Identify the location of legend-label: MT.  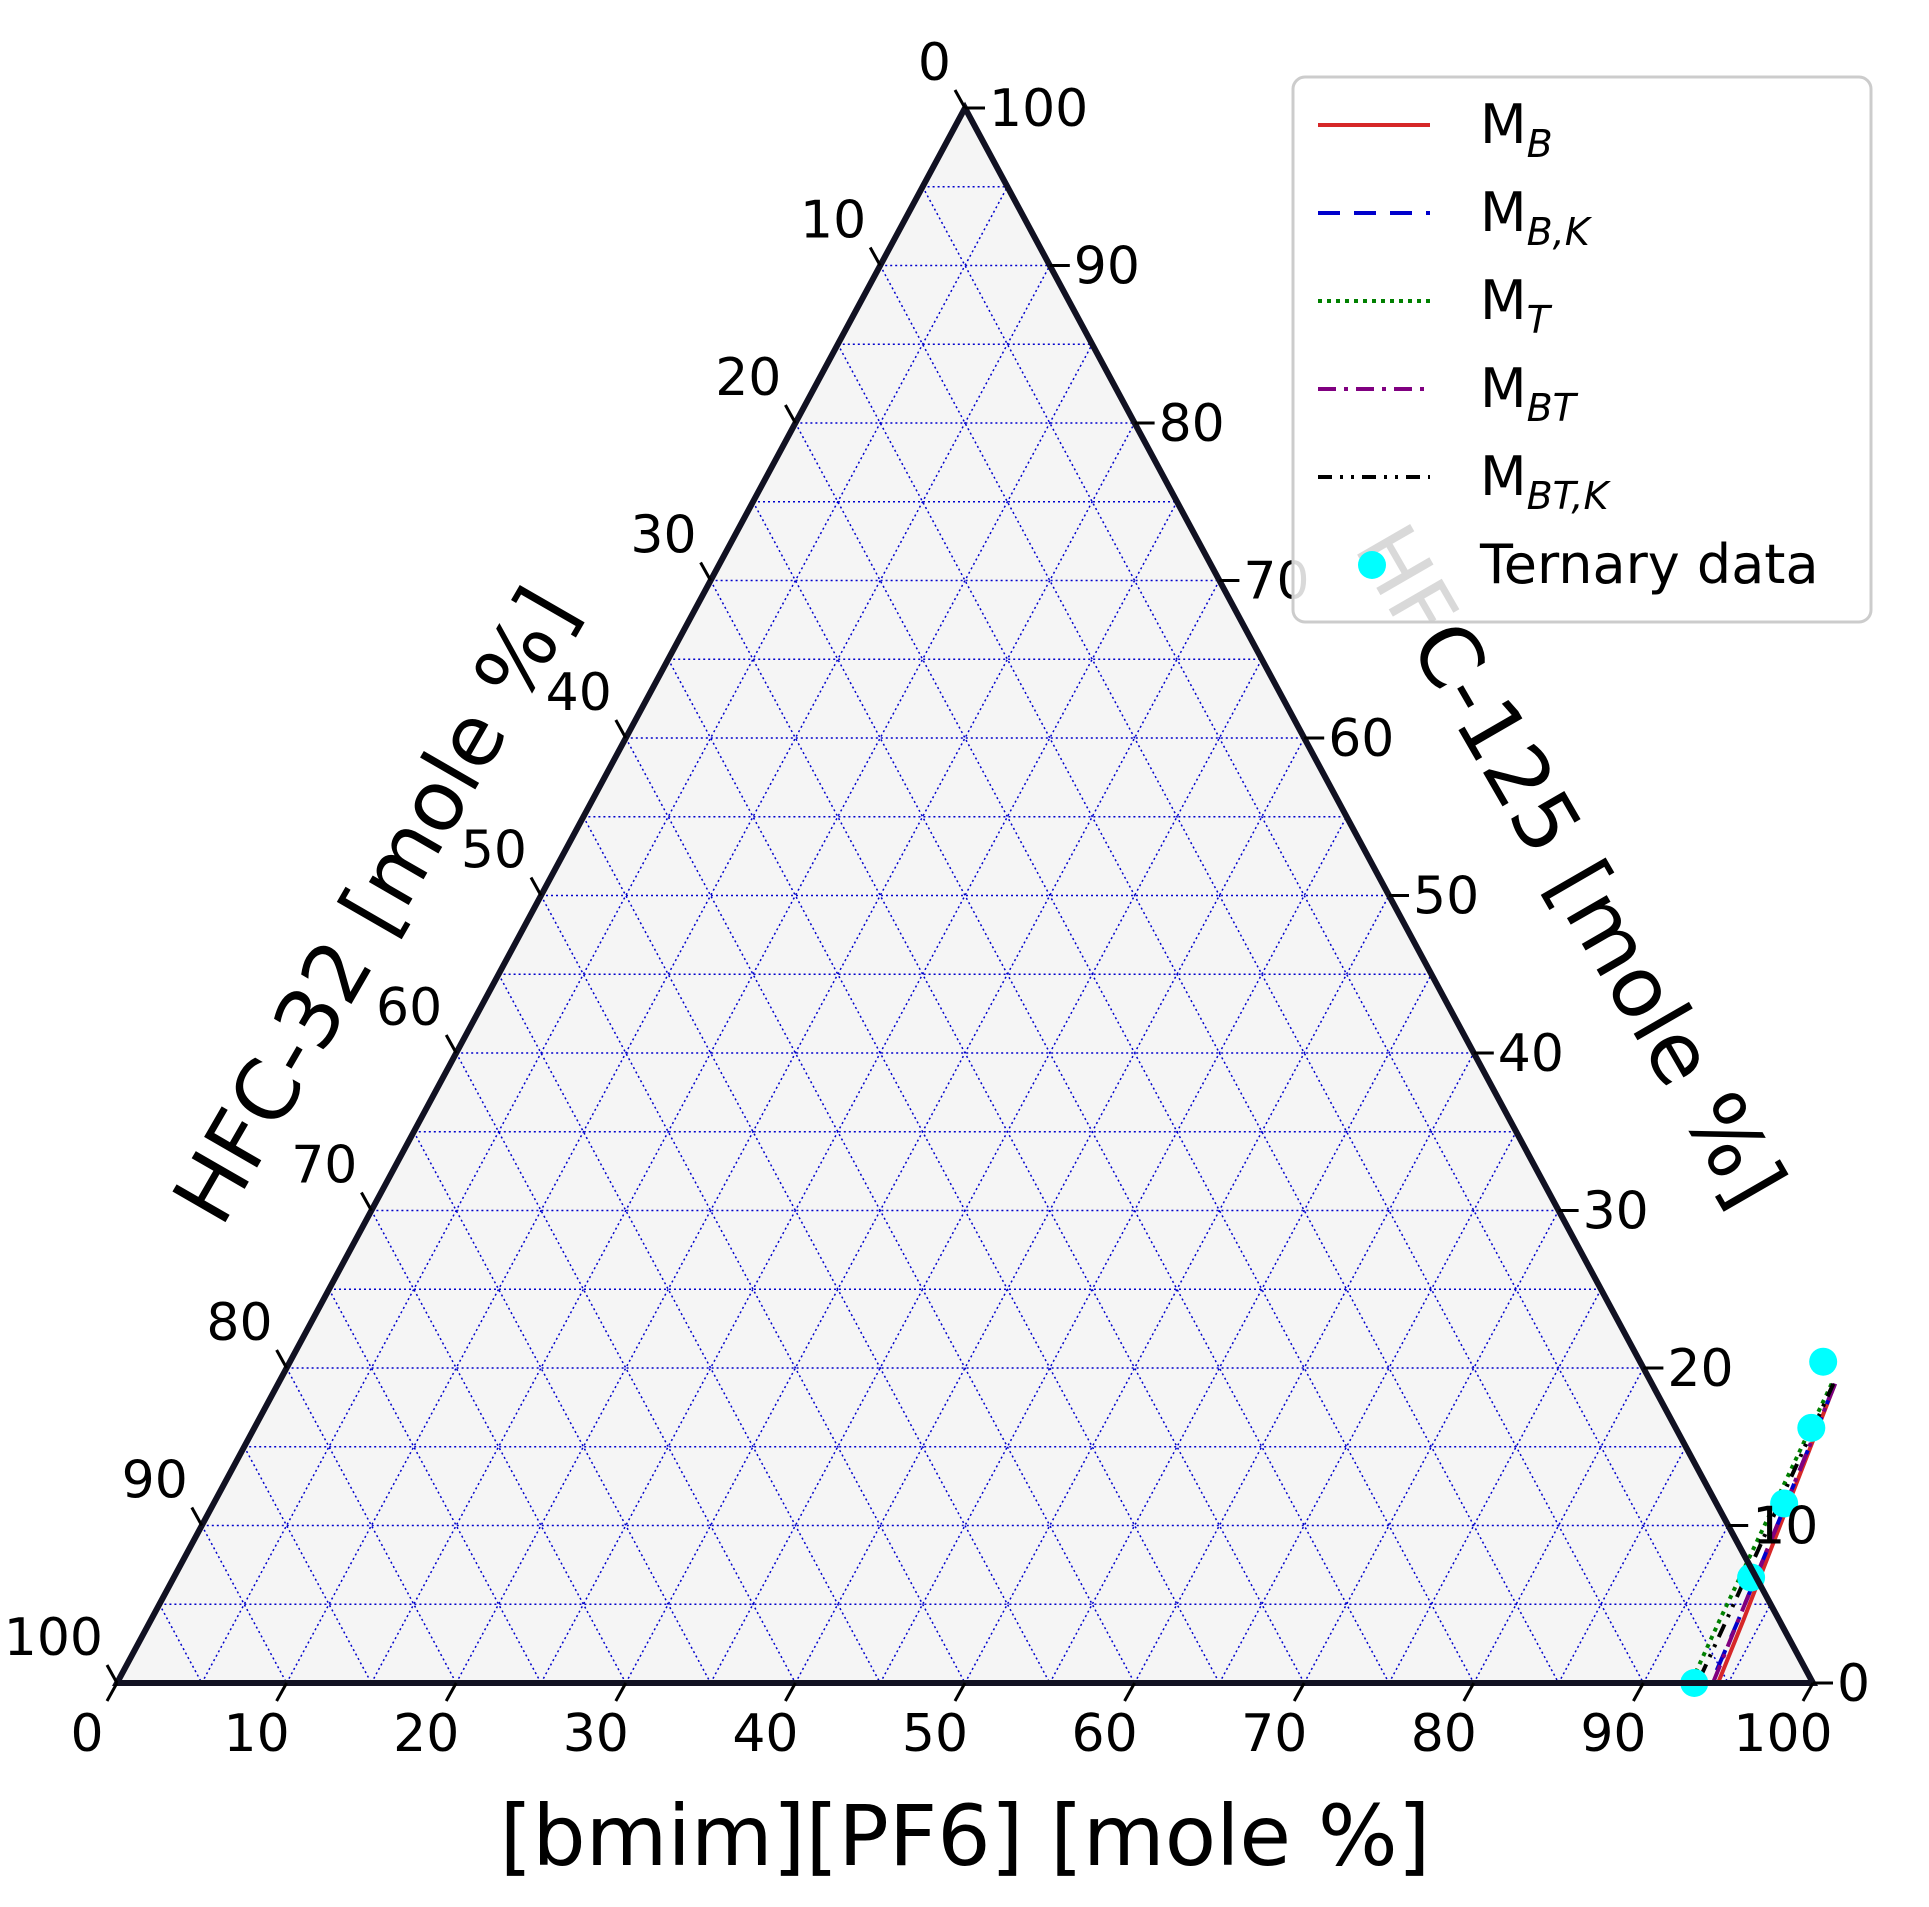
(1516, 305).